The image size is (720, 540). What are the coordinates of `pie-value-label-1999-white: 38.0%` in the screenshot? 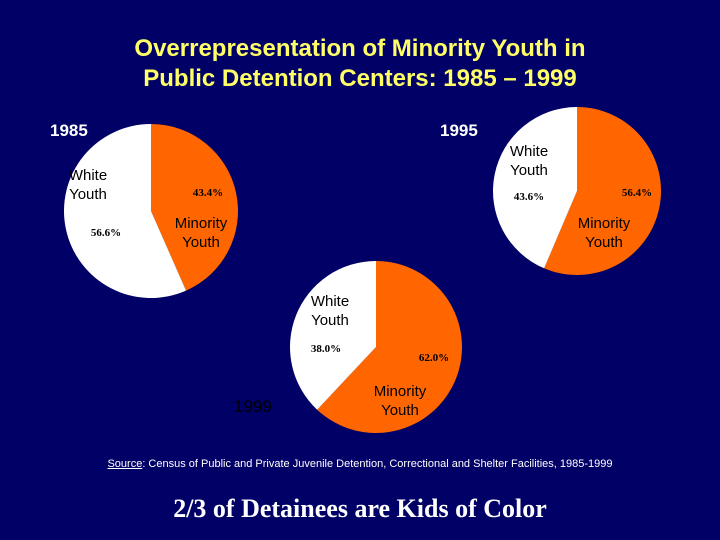 It's located at (326, 349).